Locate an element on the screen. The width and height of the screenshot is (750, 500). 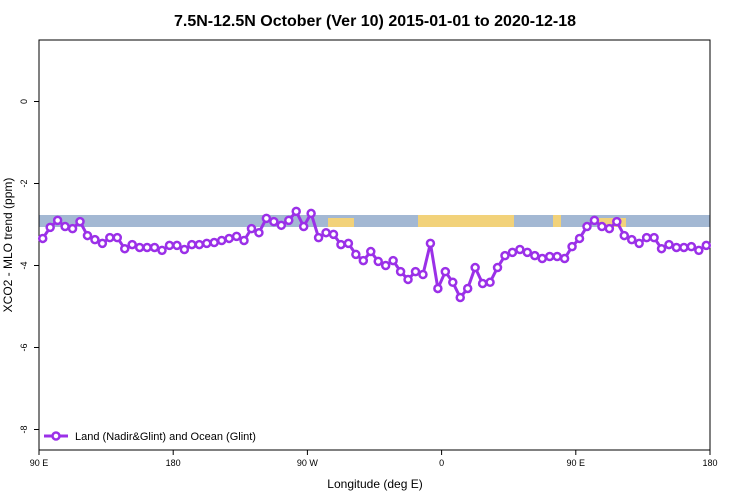
y-tick-label: -4 is located at coordinates (24, 265).